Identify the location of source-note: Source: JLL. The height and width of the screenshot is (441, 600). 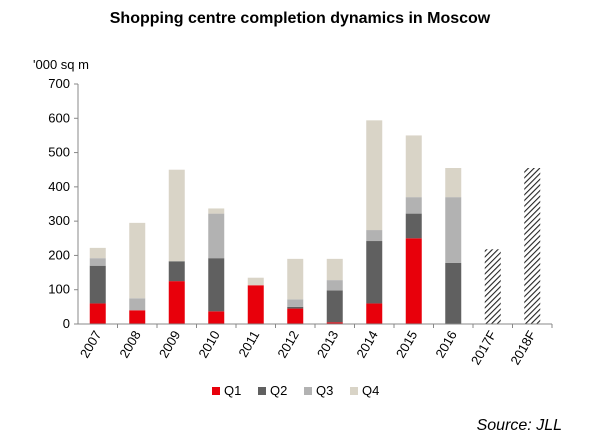
(519, 425).